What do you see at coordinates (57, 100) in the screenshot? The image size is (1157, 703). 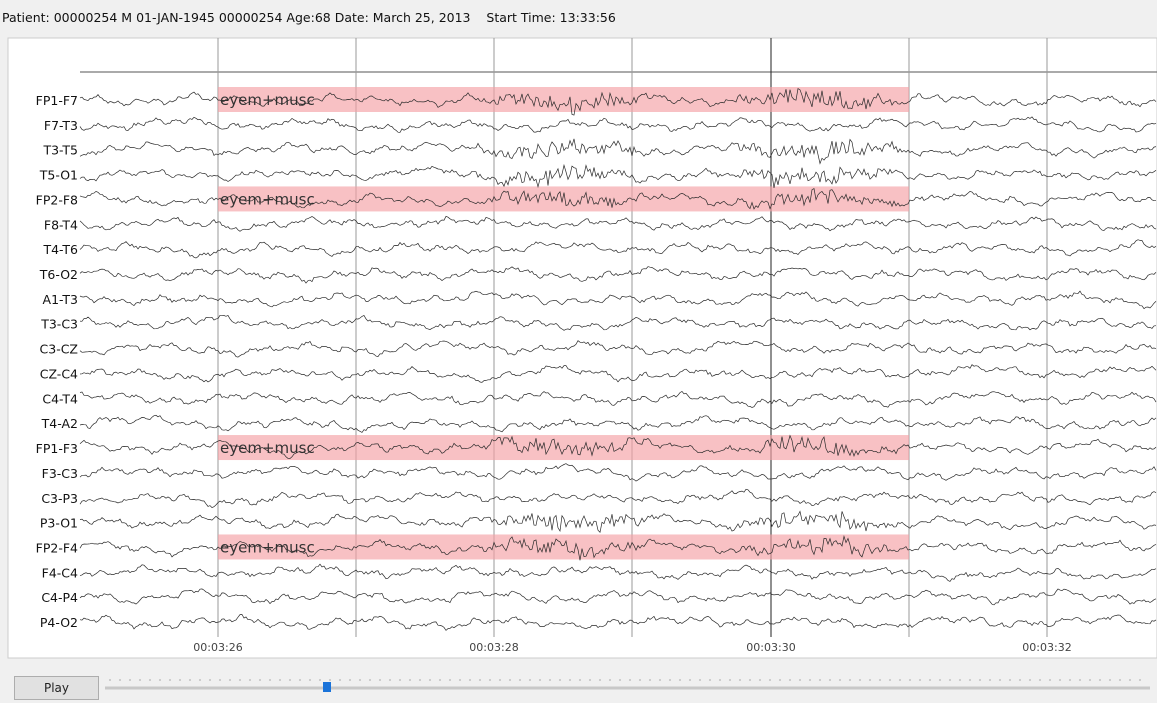 I see `channel-label: FP1-F7` at bounding box center [57, 100].